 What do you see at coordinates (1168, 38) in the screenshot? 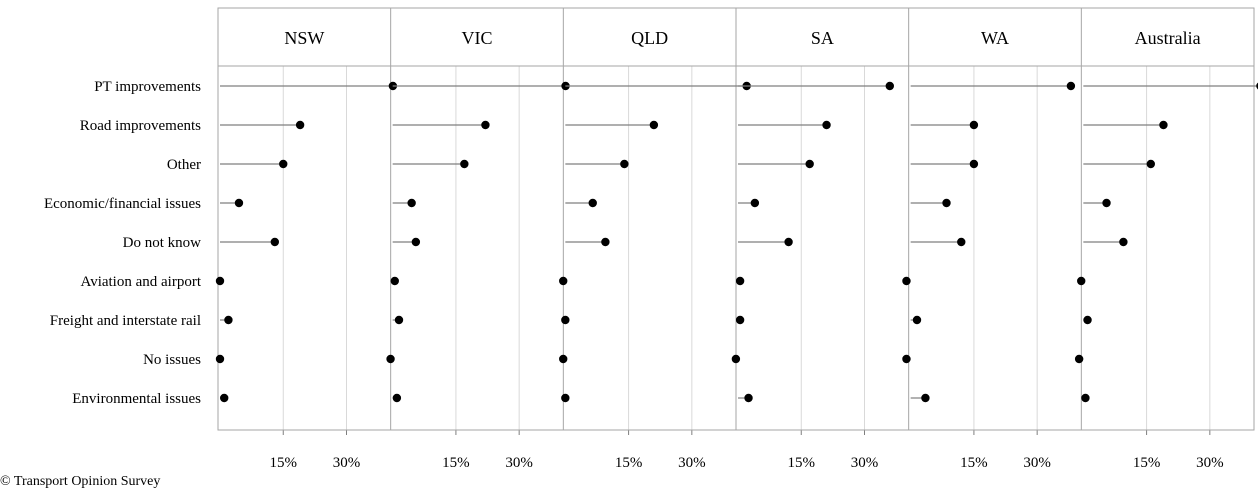
I see `panel-title-australia: Australia` at bounding box center [1168, 38].